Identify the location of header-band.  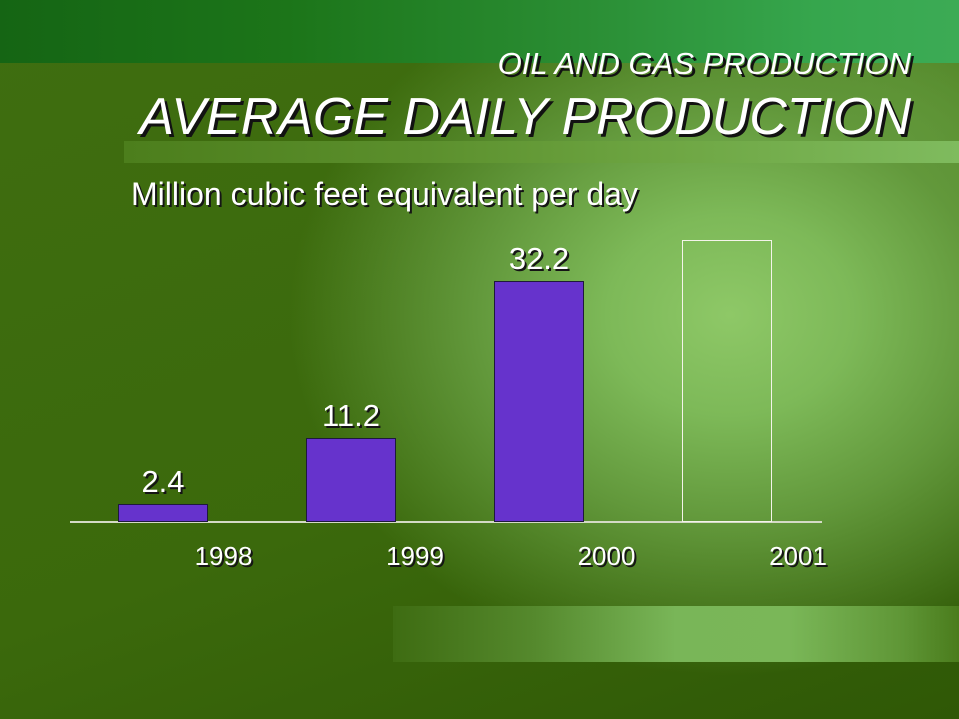
(479, 31).